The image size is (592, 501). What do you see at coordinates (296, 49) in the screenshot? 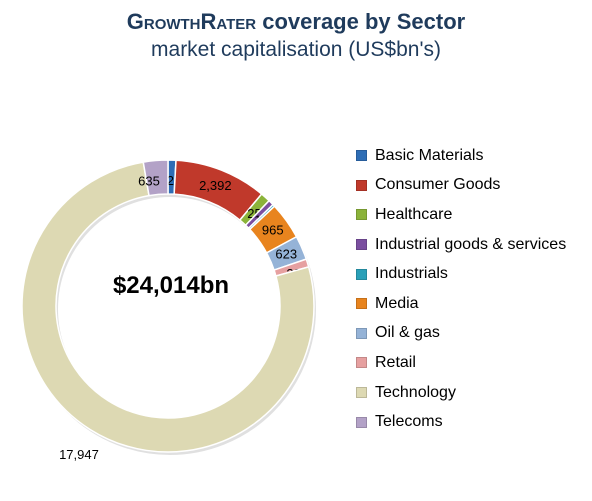
I see `chart-subtitle: market capitalisation (US$bn's)` at bounding box center [296, 49].